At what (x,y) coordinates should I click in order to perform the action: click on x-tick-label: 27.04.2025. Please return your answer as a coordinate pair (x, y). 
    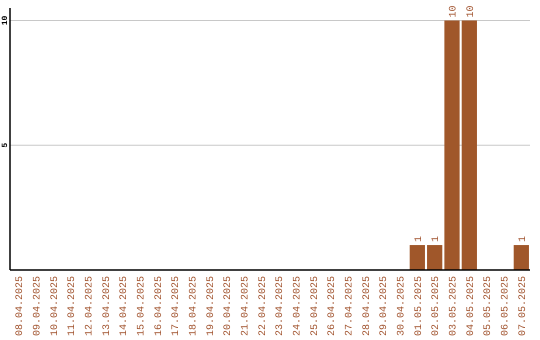
    Looking at the image, I should click on (350, 306).